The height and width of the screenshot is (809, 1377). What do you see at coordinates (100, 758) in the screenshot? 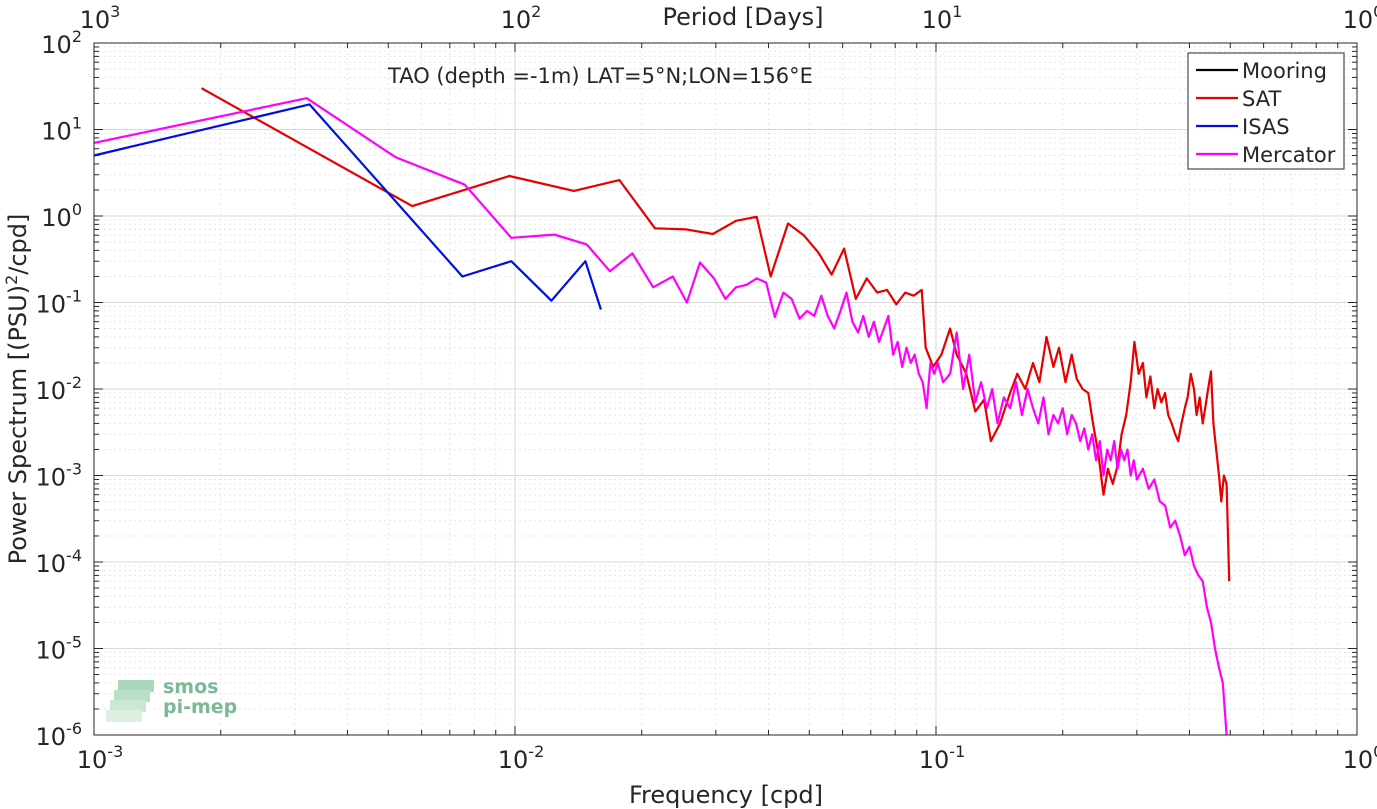
I see `x-tick-label: 10⁻³` at bounding box center [100, 758].